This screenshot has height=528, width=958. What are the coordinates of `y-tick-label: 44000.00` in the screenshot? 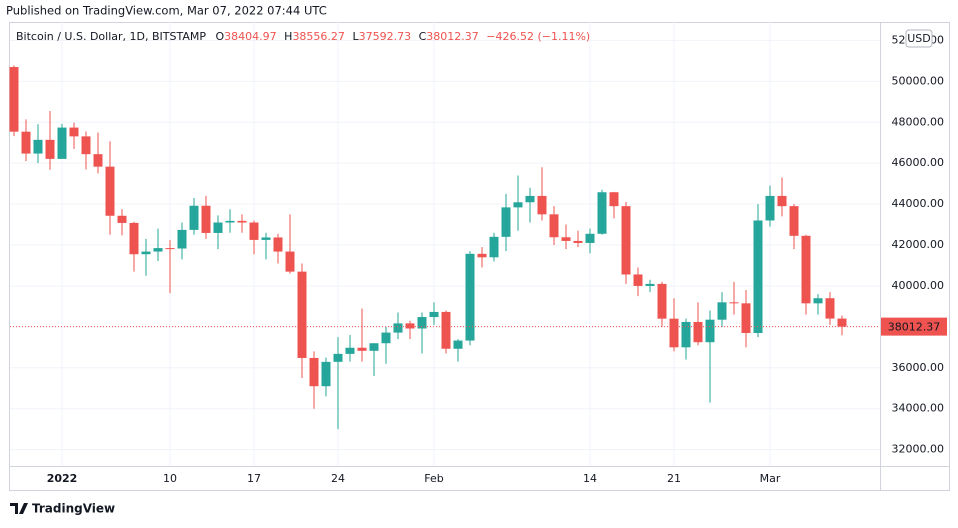 It's located at (918, 203).